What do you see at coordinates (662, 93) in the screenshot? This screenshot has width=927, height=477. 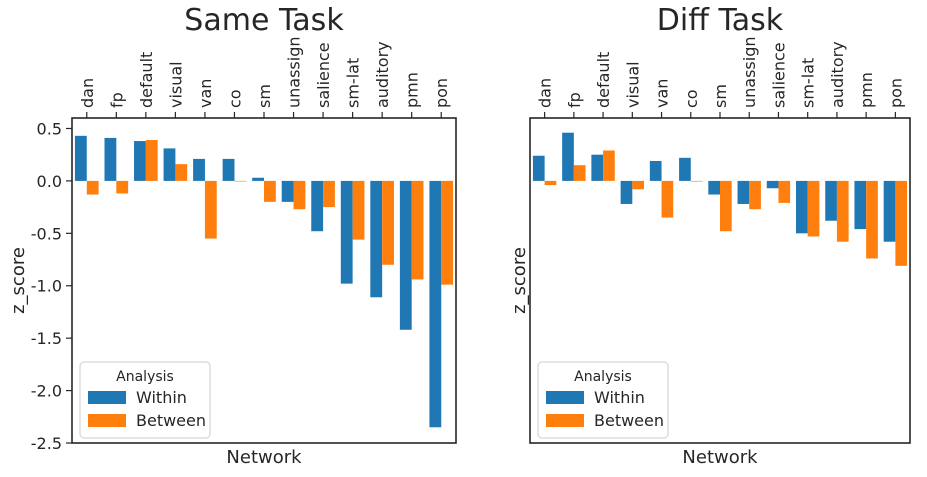 I see `chart-2-xtick-label-van: van` at bounding box center [662, 93].